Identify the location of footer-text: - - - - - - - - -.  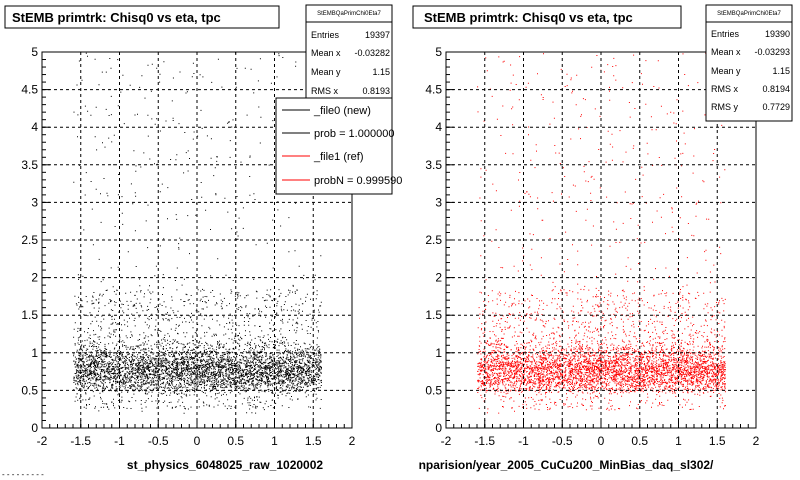
(23, 474).